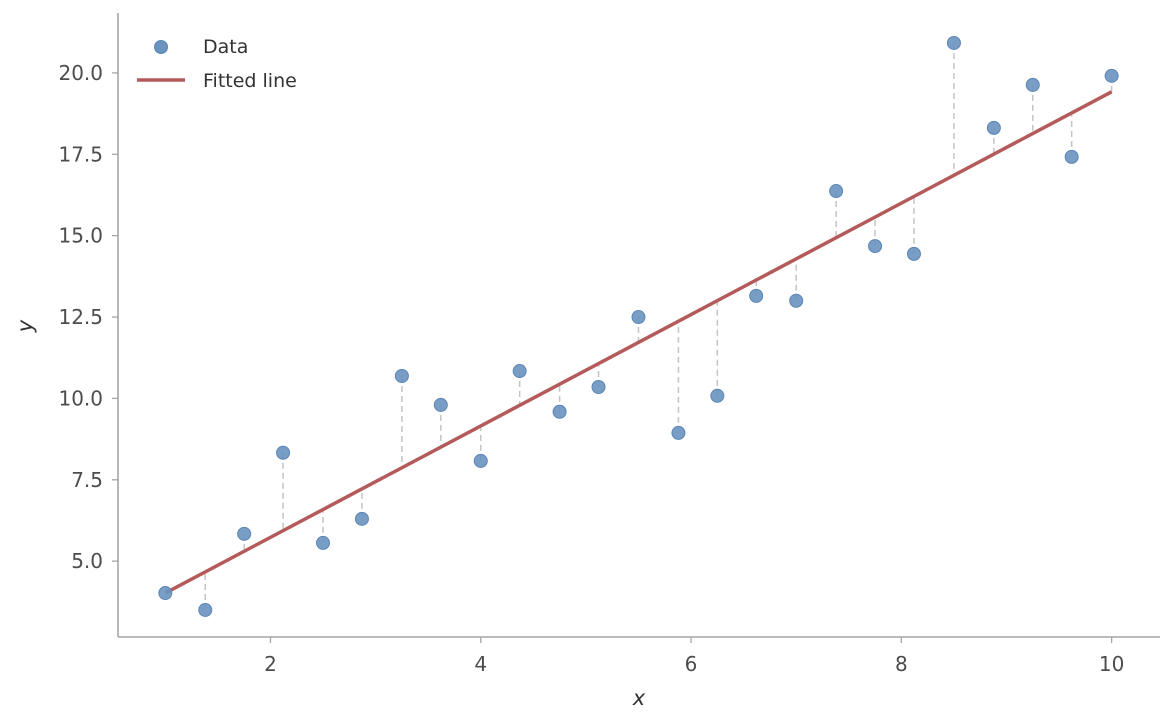 This screenshot has width=1175, height=724. I want to click on y-tick-label: 20.0, so click(80, 73).